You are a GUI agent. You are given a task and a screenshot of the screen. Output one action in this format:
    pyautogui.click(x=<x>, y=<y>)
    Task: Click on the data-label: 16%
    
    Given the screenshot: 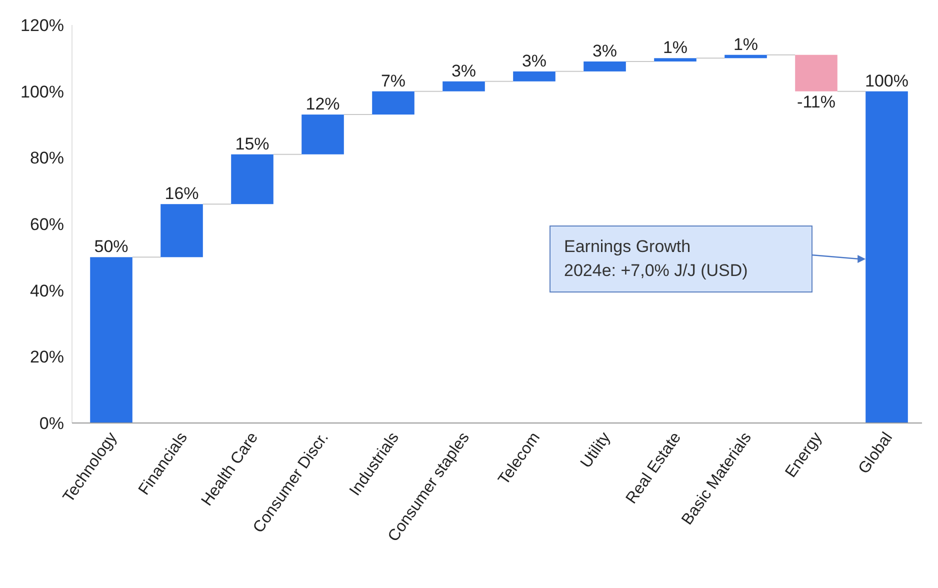 What is the action you would take?
    pyautogui.click(x=181, y=194)
    